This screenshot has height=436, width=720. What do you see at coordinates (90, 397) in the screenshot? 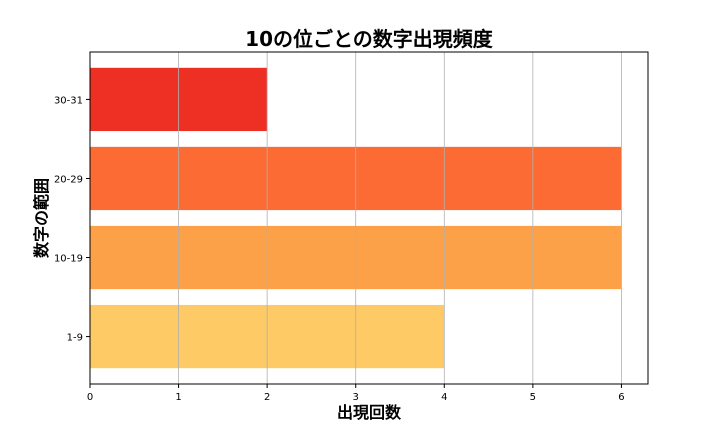
I see `x-tick-label: 0` at bounding box center [90, 397].